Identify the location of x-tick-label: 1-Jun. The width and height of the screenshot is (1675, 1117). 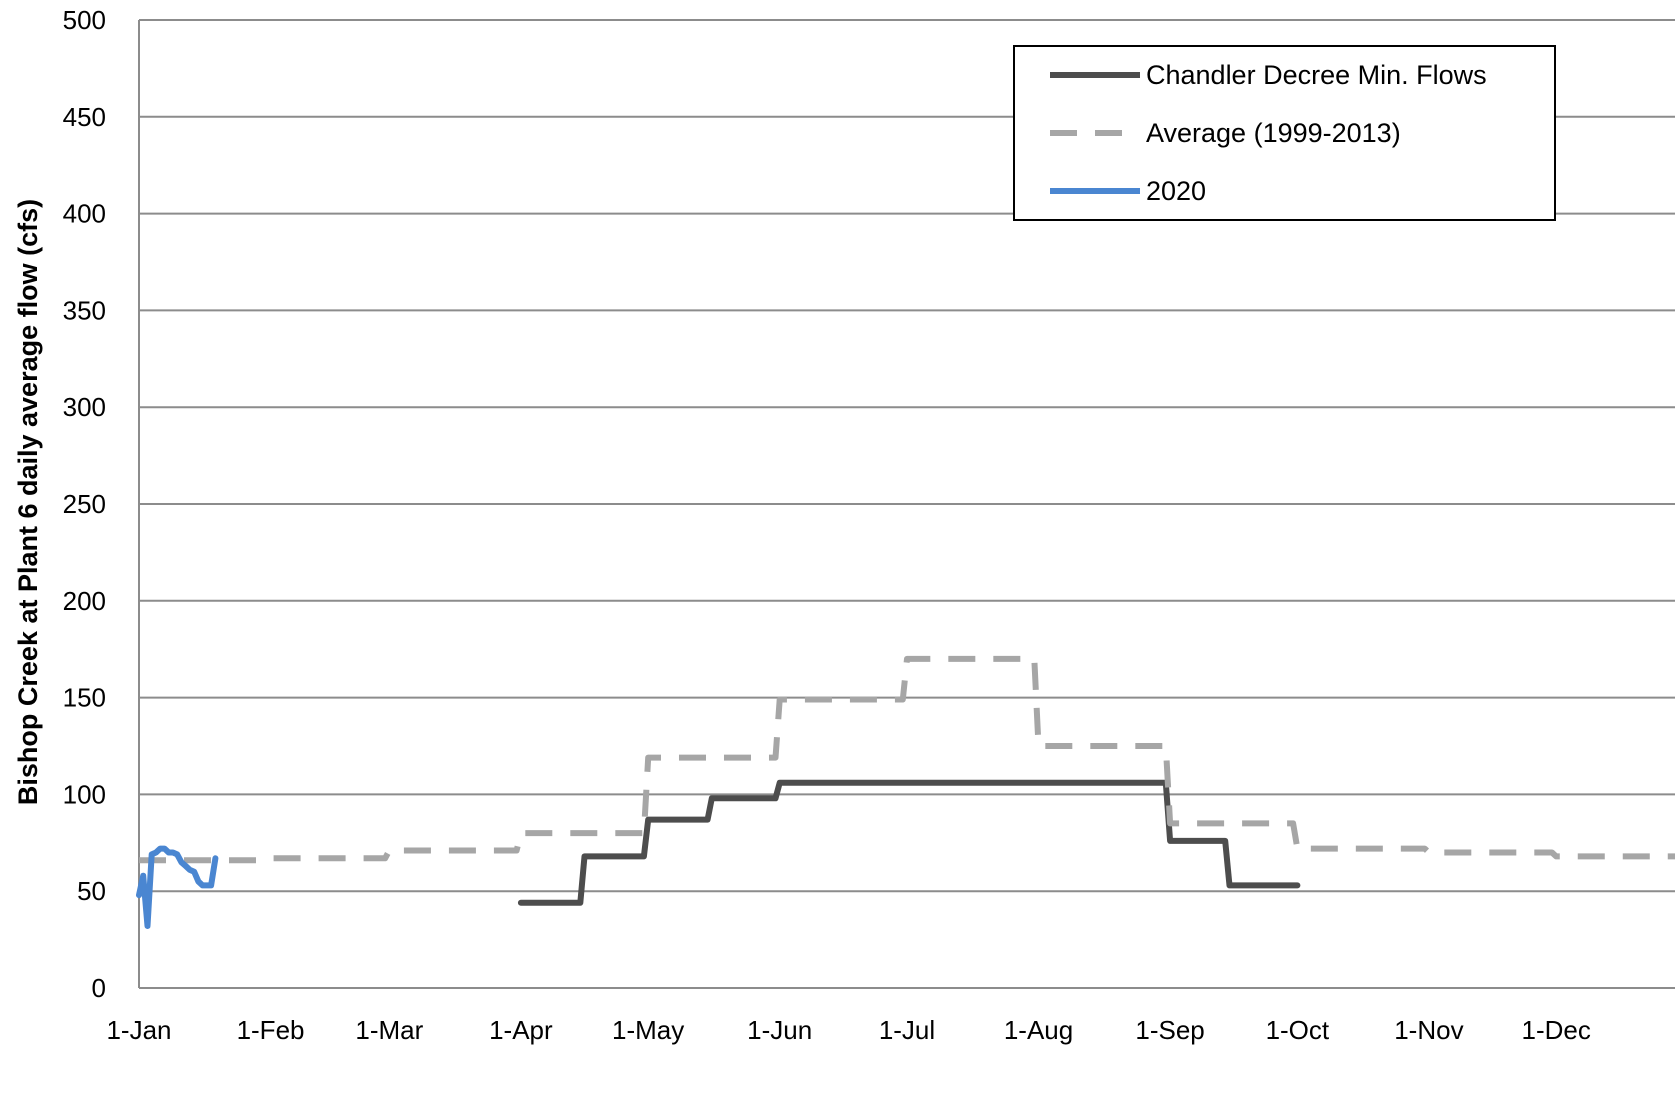
(779, 1030).